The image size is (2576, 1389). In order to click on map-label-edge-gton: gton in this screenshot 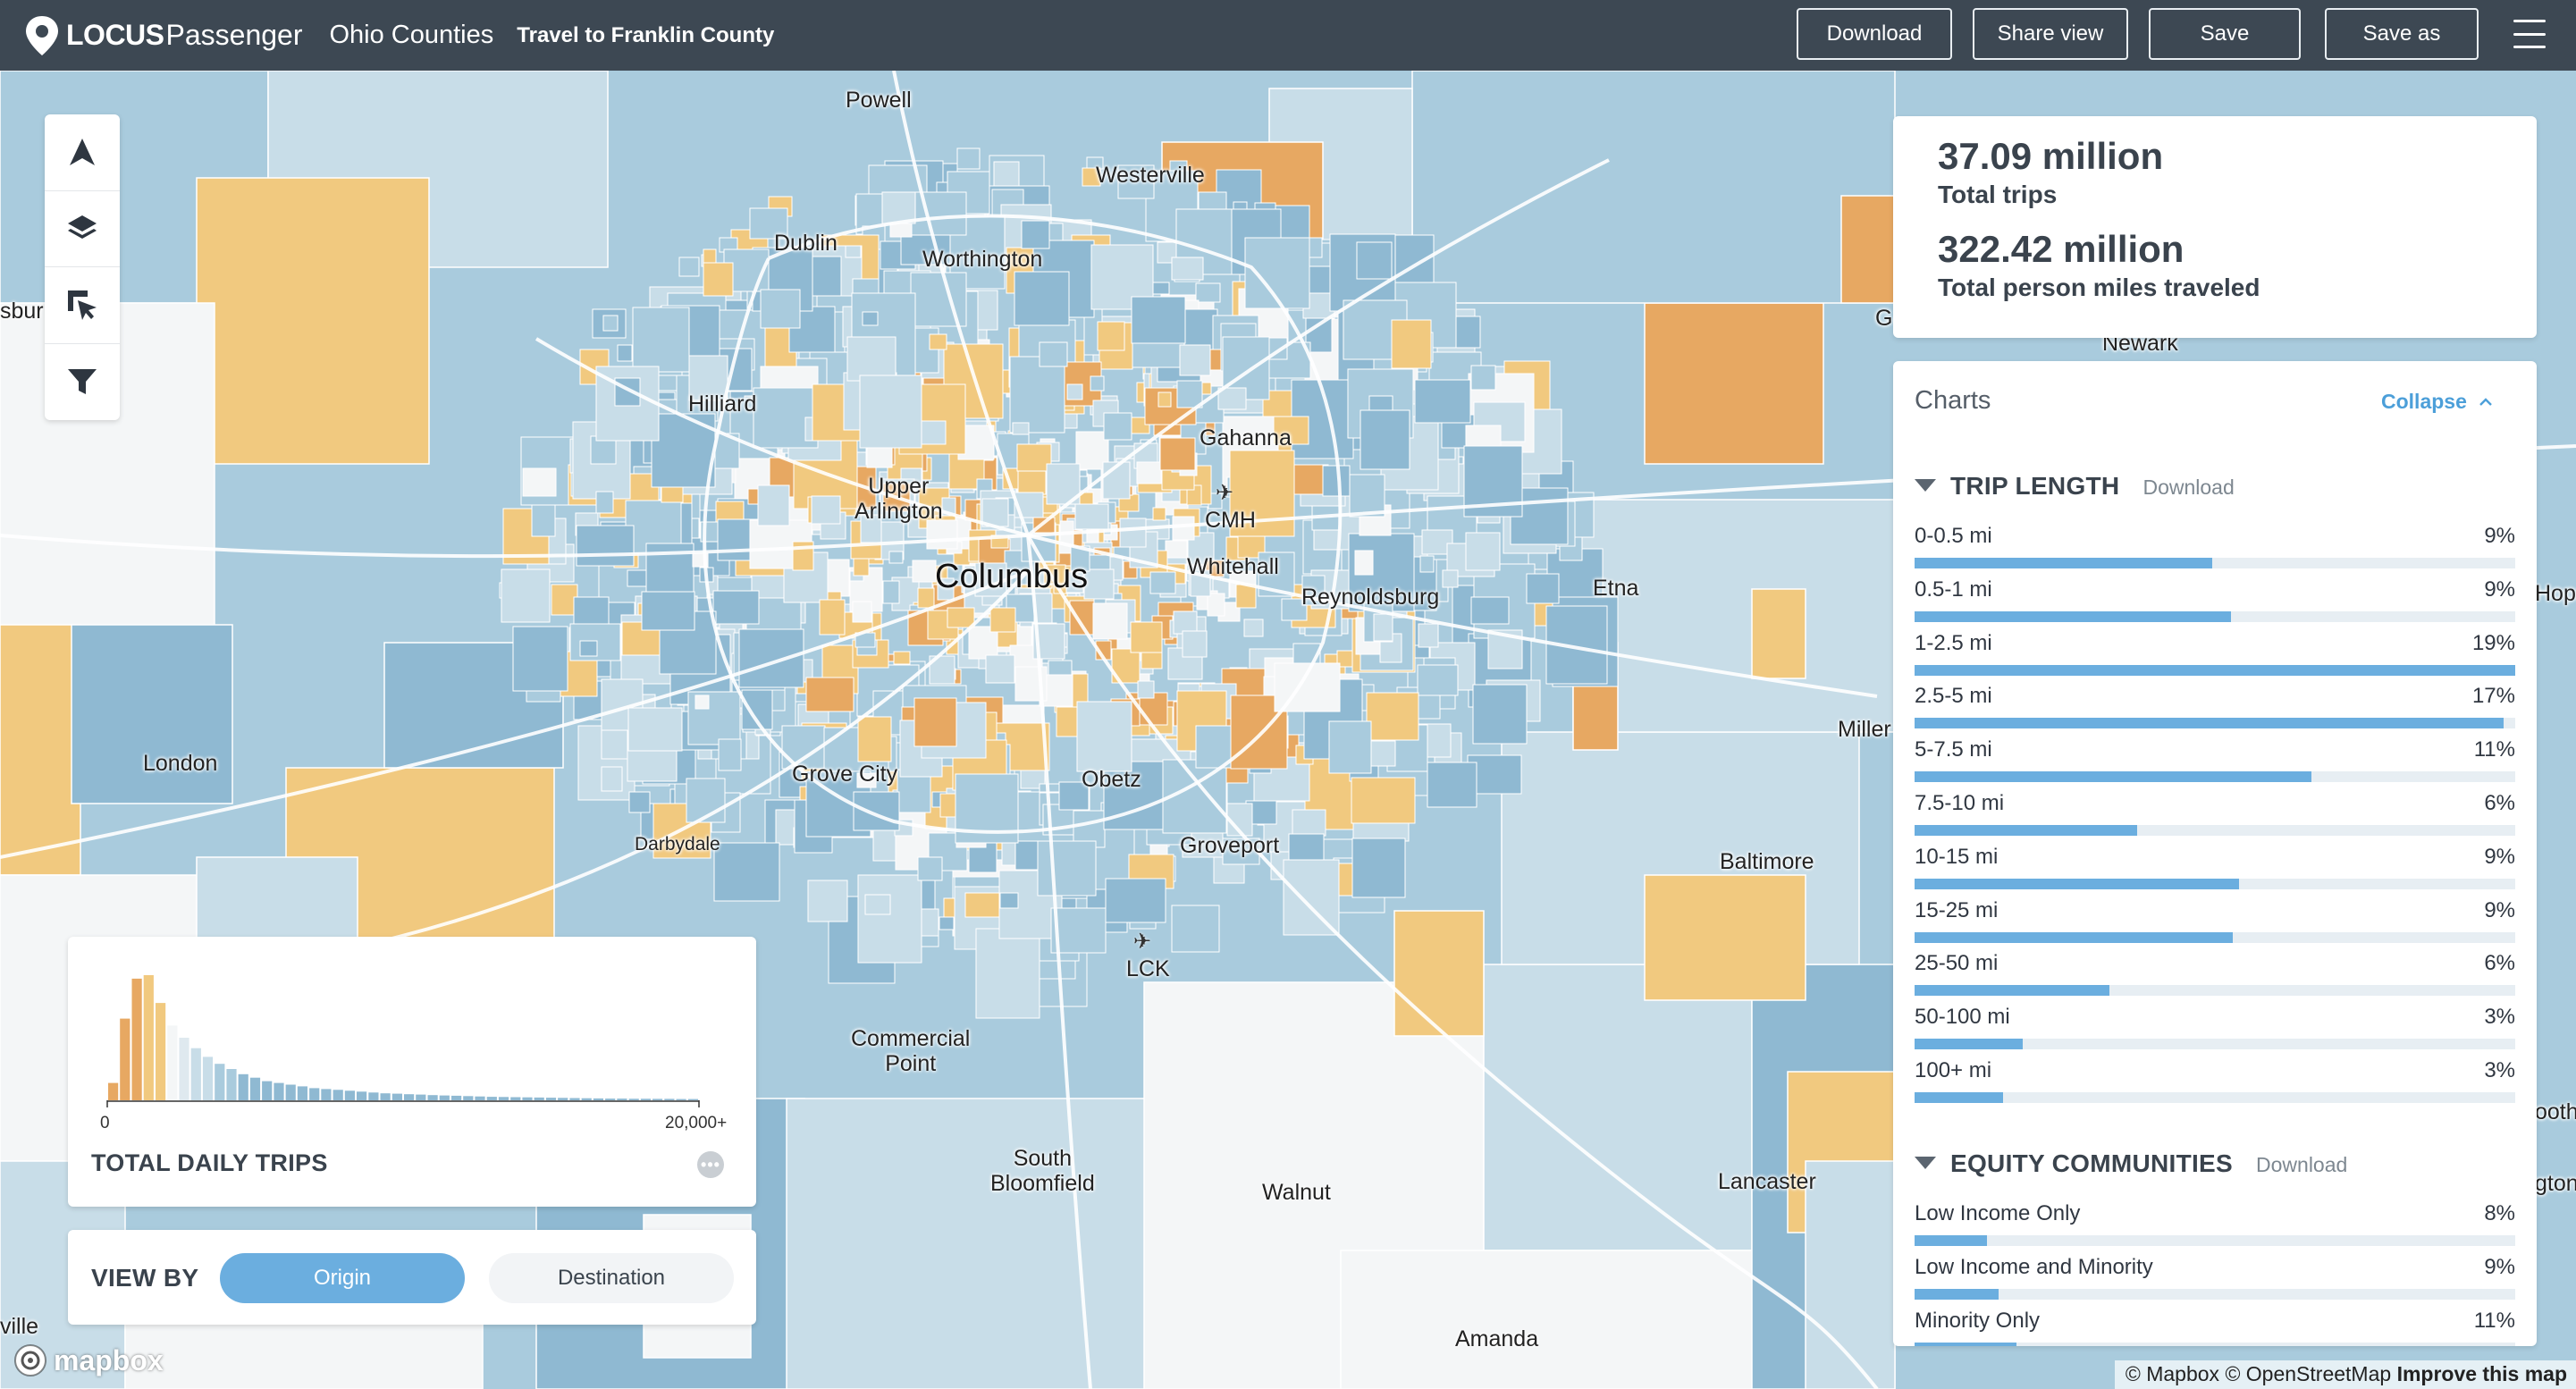, I will do `click(2556, 1183)`.